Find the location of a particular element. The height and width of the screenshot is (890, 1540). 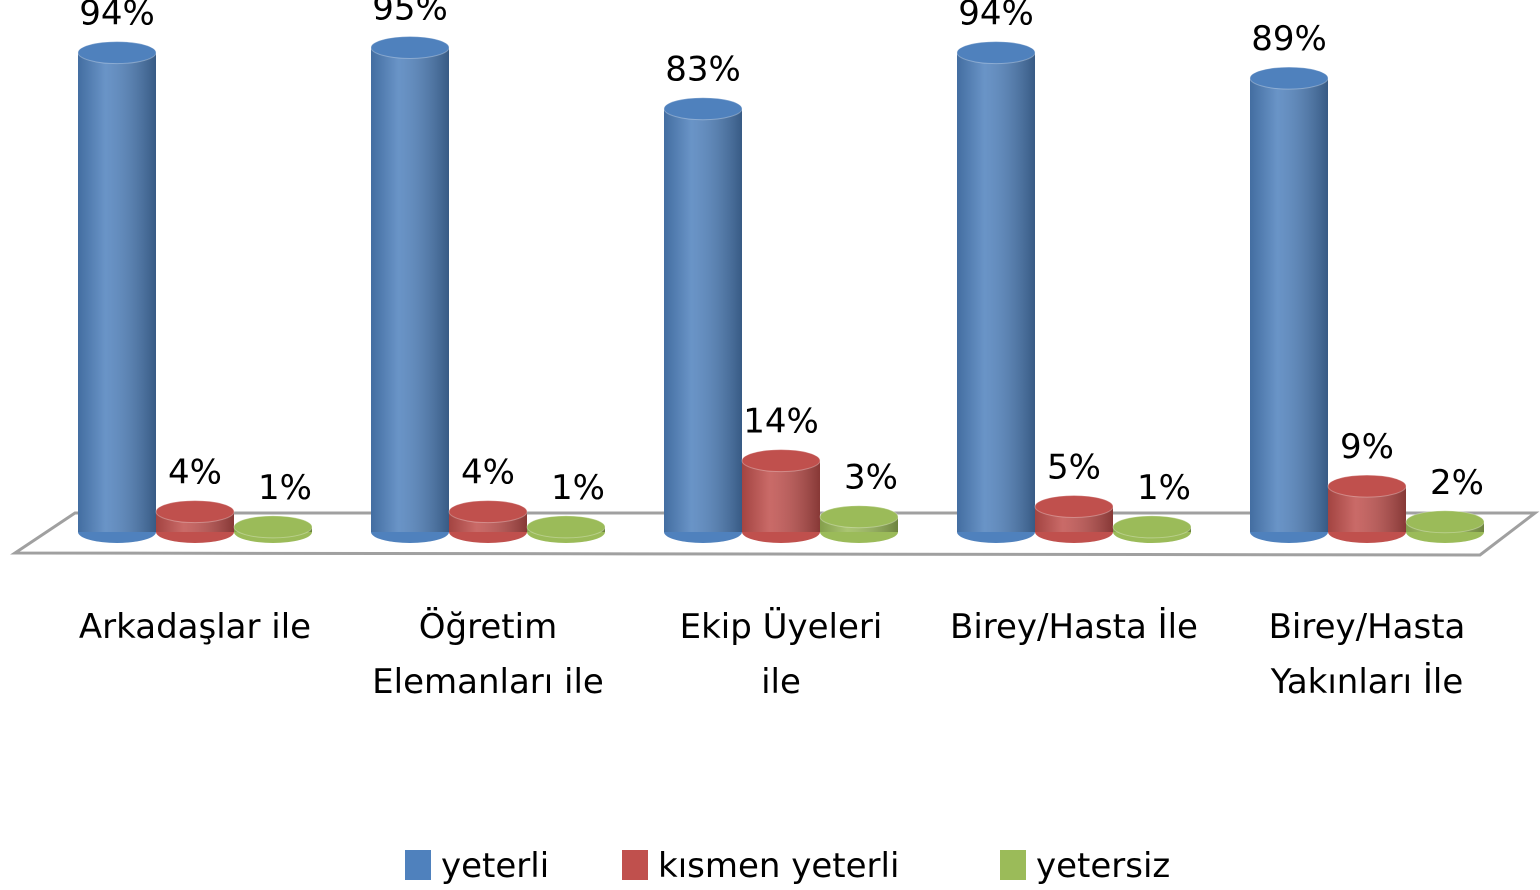

x-tick-label: Öğretim Elemanları ile is located at coordinates (488, 654).